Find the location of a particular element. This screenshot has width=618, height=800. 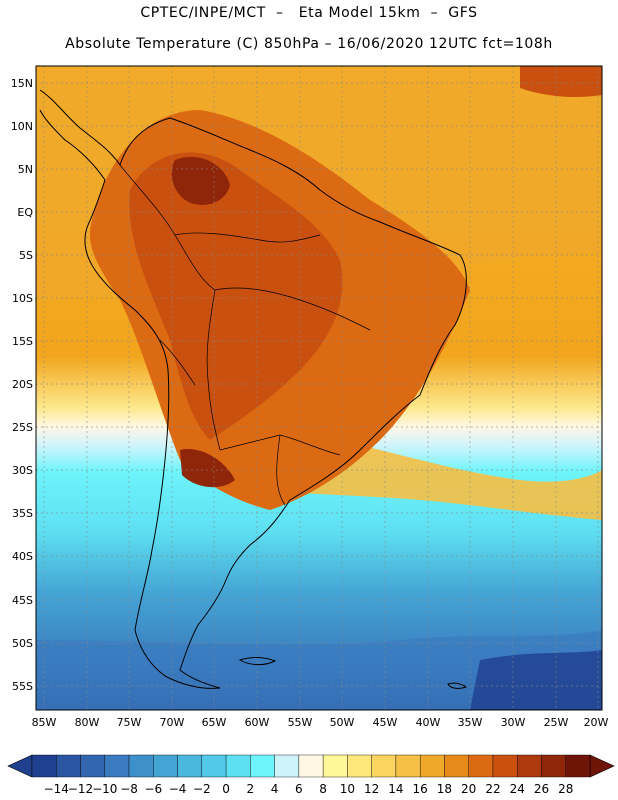

lat-label: 5N is located at coordinates (25, 169).